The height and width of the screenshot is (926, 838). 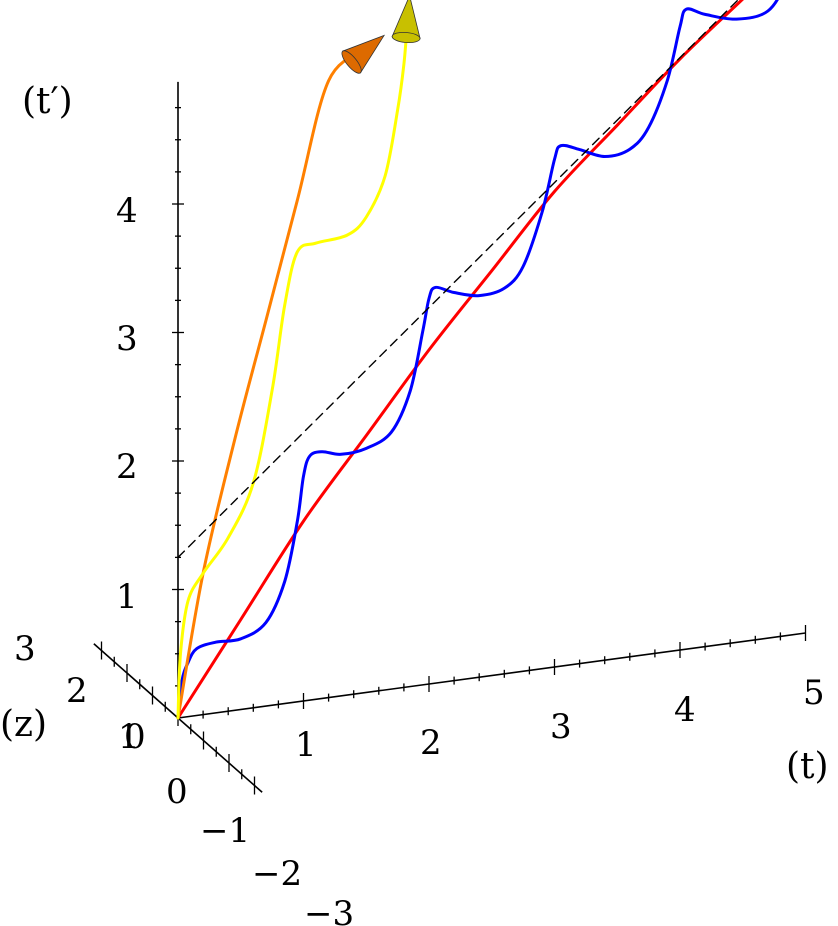 What do you see at coordinates (381, 37) in the screenshot?
I see `arrowheads-layer` at bounding box center [381, 37].